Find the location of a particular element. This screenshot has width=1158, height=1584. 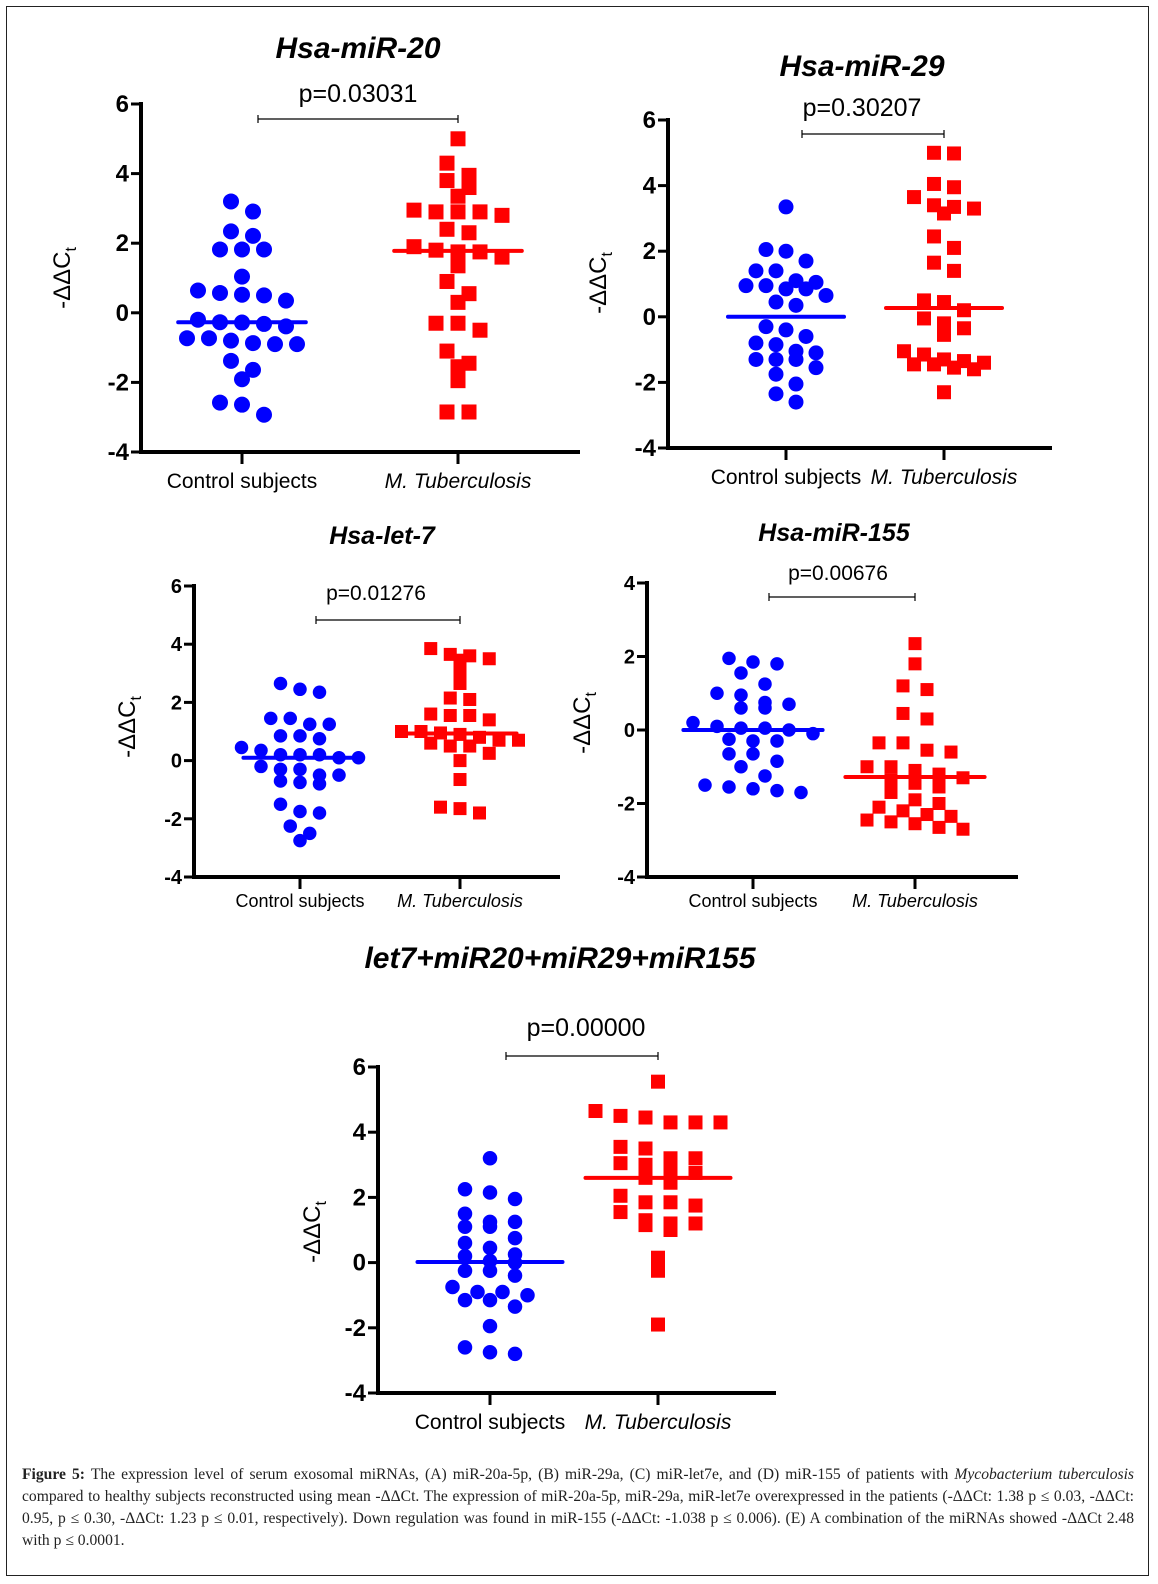

y-tick-label: 6 is located at coordinates (649, 120).